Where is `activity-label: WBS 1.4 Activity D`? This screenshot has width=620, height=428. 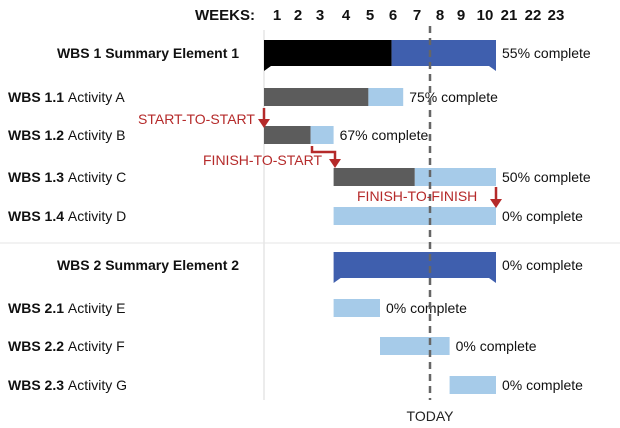 activity-label: WBS 1.4 Activity D is located at coordinates (67, 216).